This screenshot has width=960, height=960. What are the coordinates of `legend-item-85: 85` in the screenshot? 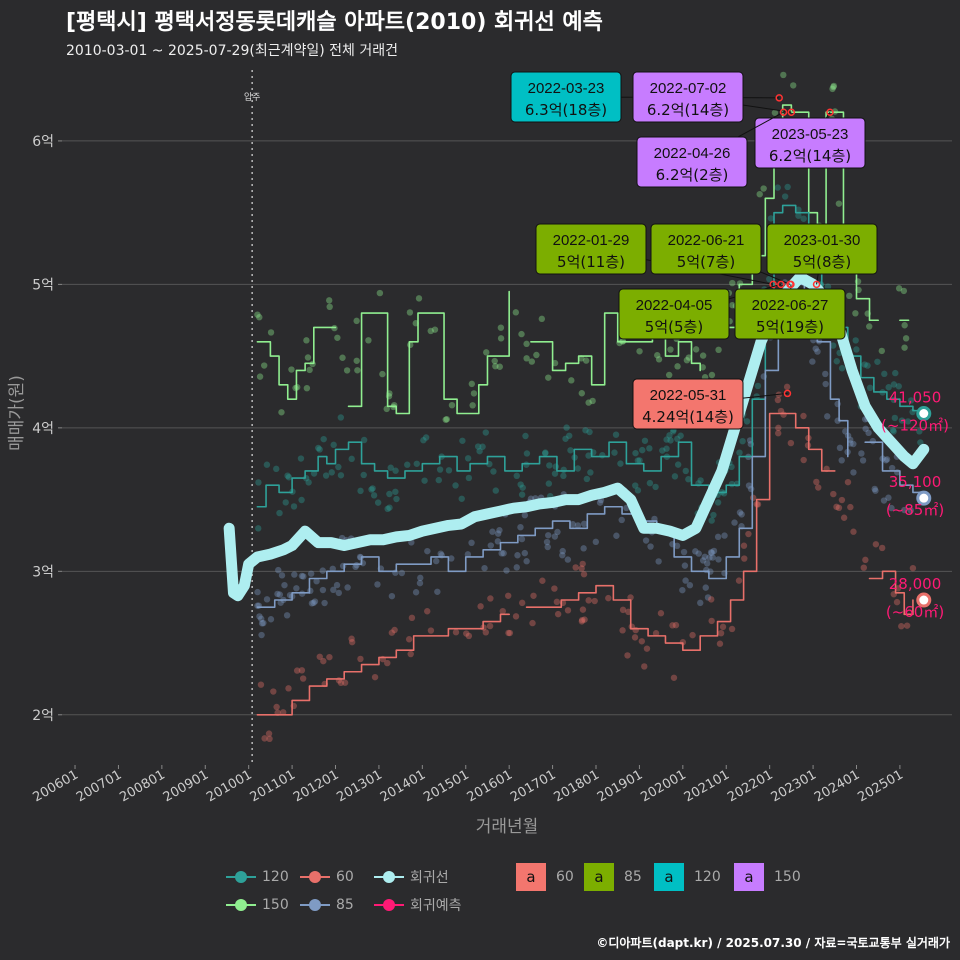 It's located at (327, 905).